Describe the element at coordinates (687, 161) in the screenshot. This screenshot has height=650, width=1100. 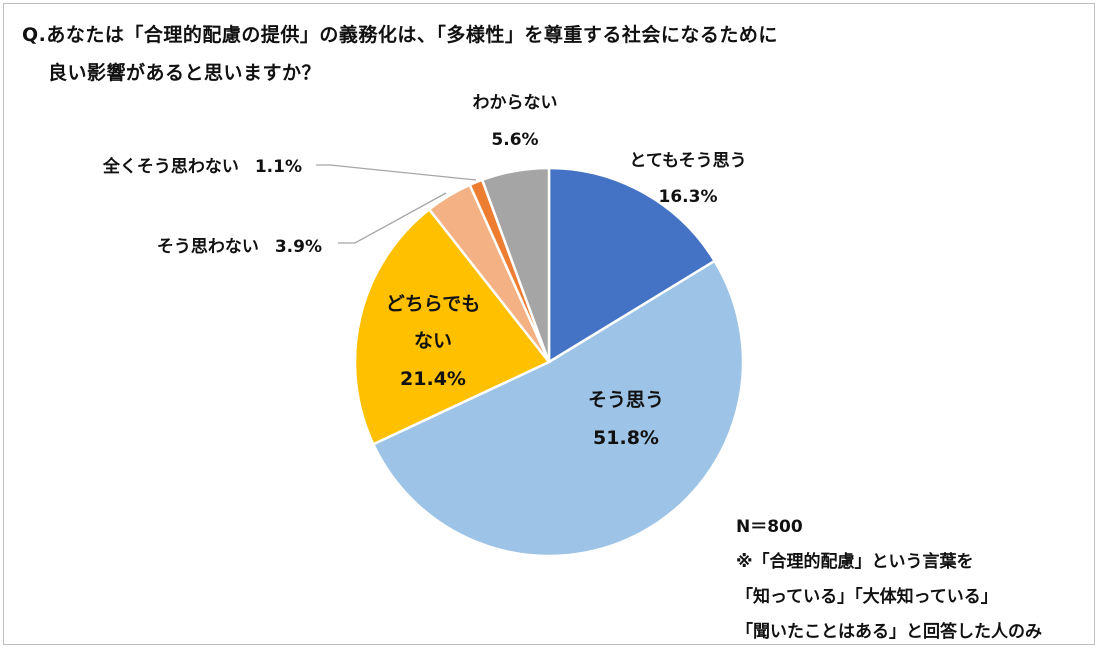
I see `slice-1-category-label: とてもそう思う` at that location.